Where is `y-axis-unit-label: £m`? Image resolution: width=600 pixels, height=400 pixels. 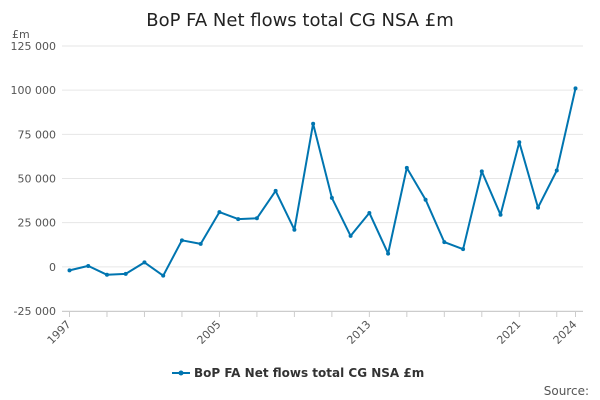
y-axis-unit-label: £m is located at coordinates (21, 34).